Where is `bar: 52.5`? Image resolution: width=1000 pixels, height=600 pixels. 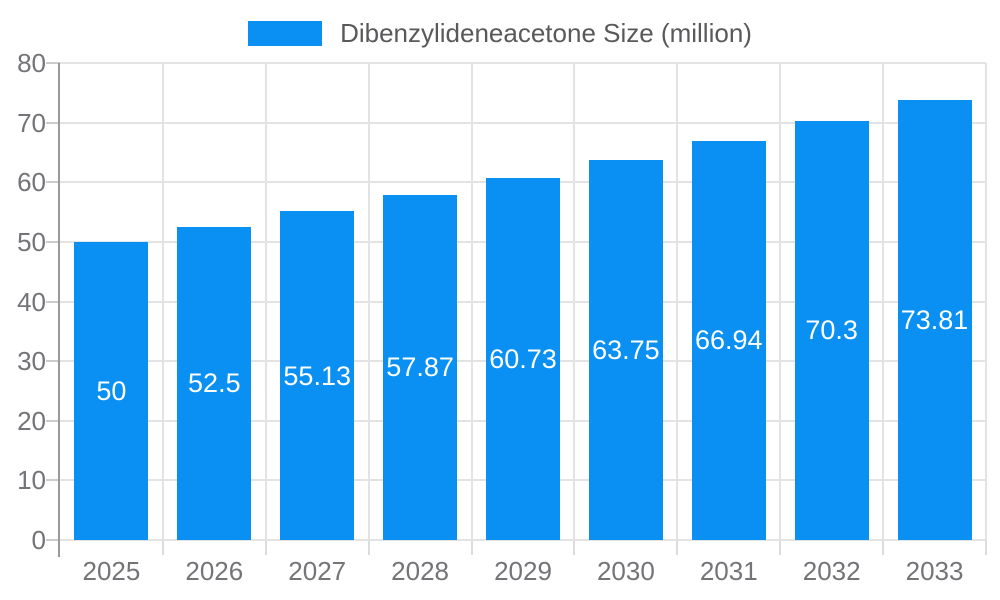 bar: 52.5 is located at coordinates (214, 383).